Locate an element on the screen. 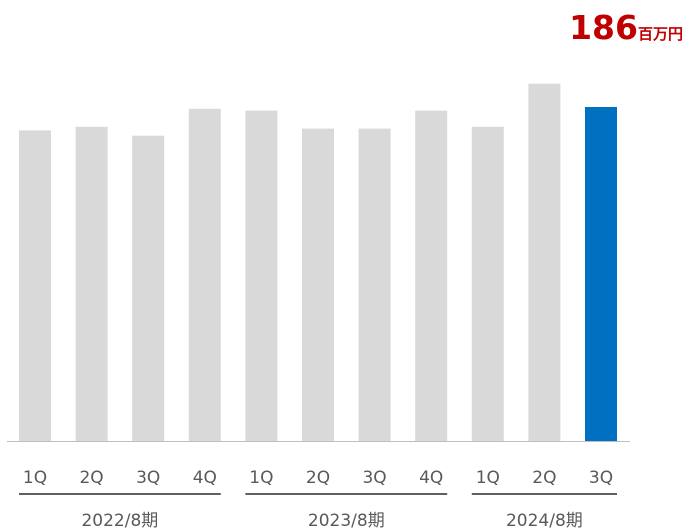 This screenshot has width=689, height=531. period-groups: 2022/8期 2023/8期 2024/8期 is located at coordinates (318, 512).